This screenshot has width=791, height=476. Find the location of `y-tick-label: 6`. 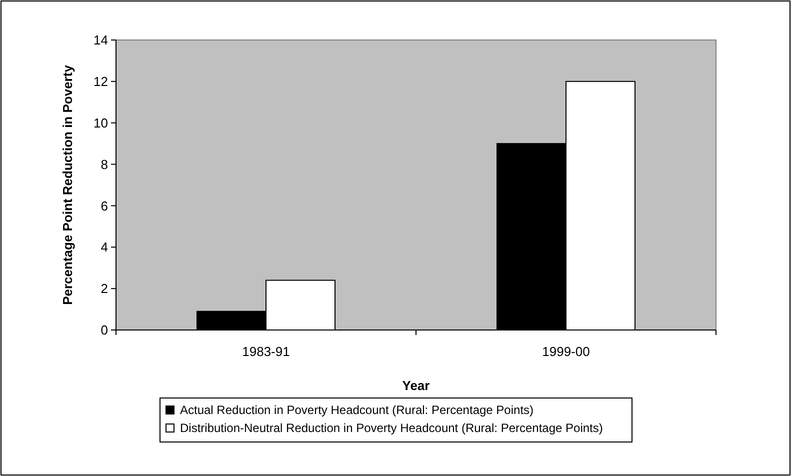

y-tick-label: 6 is located at coordinates (104, 206).